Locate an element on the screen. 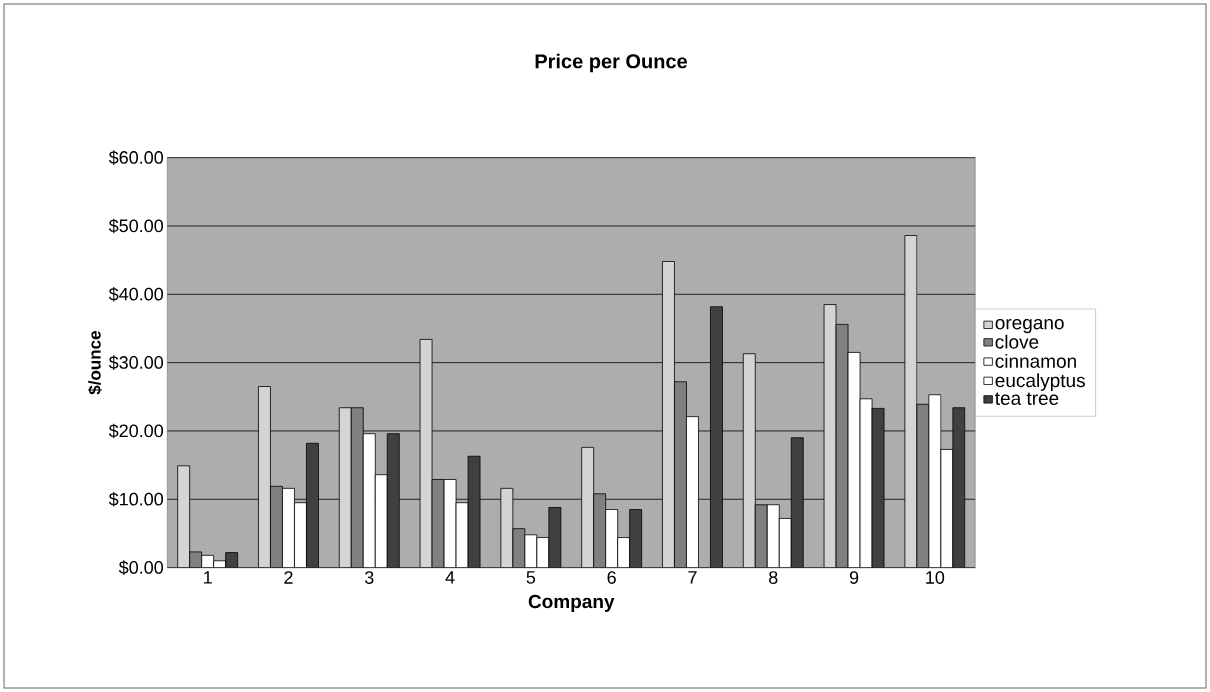  x-axis-title: Company is located at coordinates (571, 603).